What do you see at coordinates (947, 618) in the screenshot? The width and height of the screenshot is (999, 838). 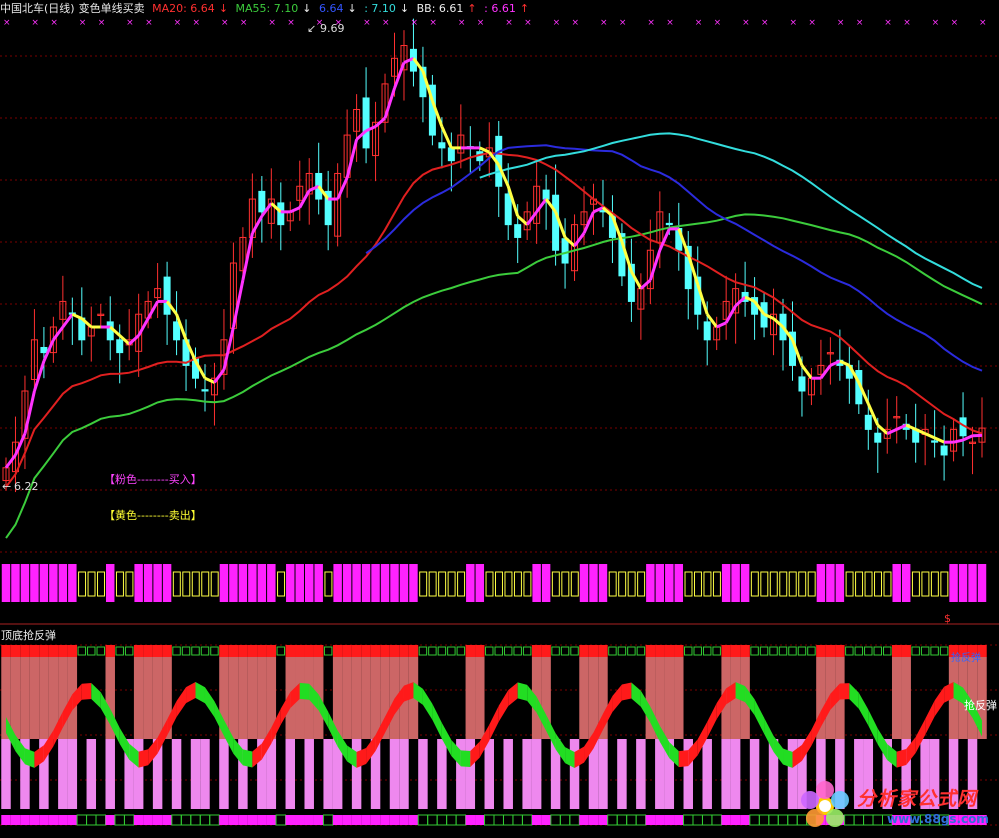 I see `dollar-marker: $` at bounding box center [947, 618].